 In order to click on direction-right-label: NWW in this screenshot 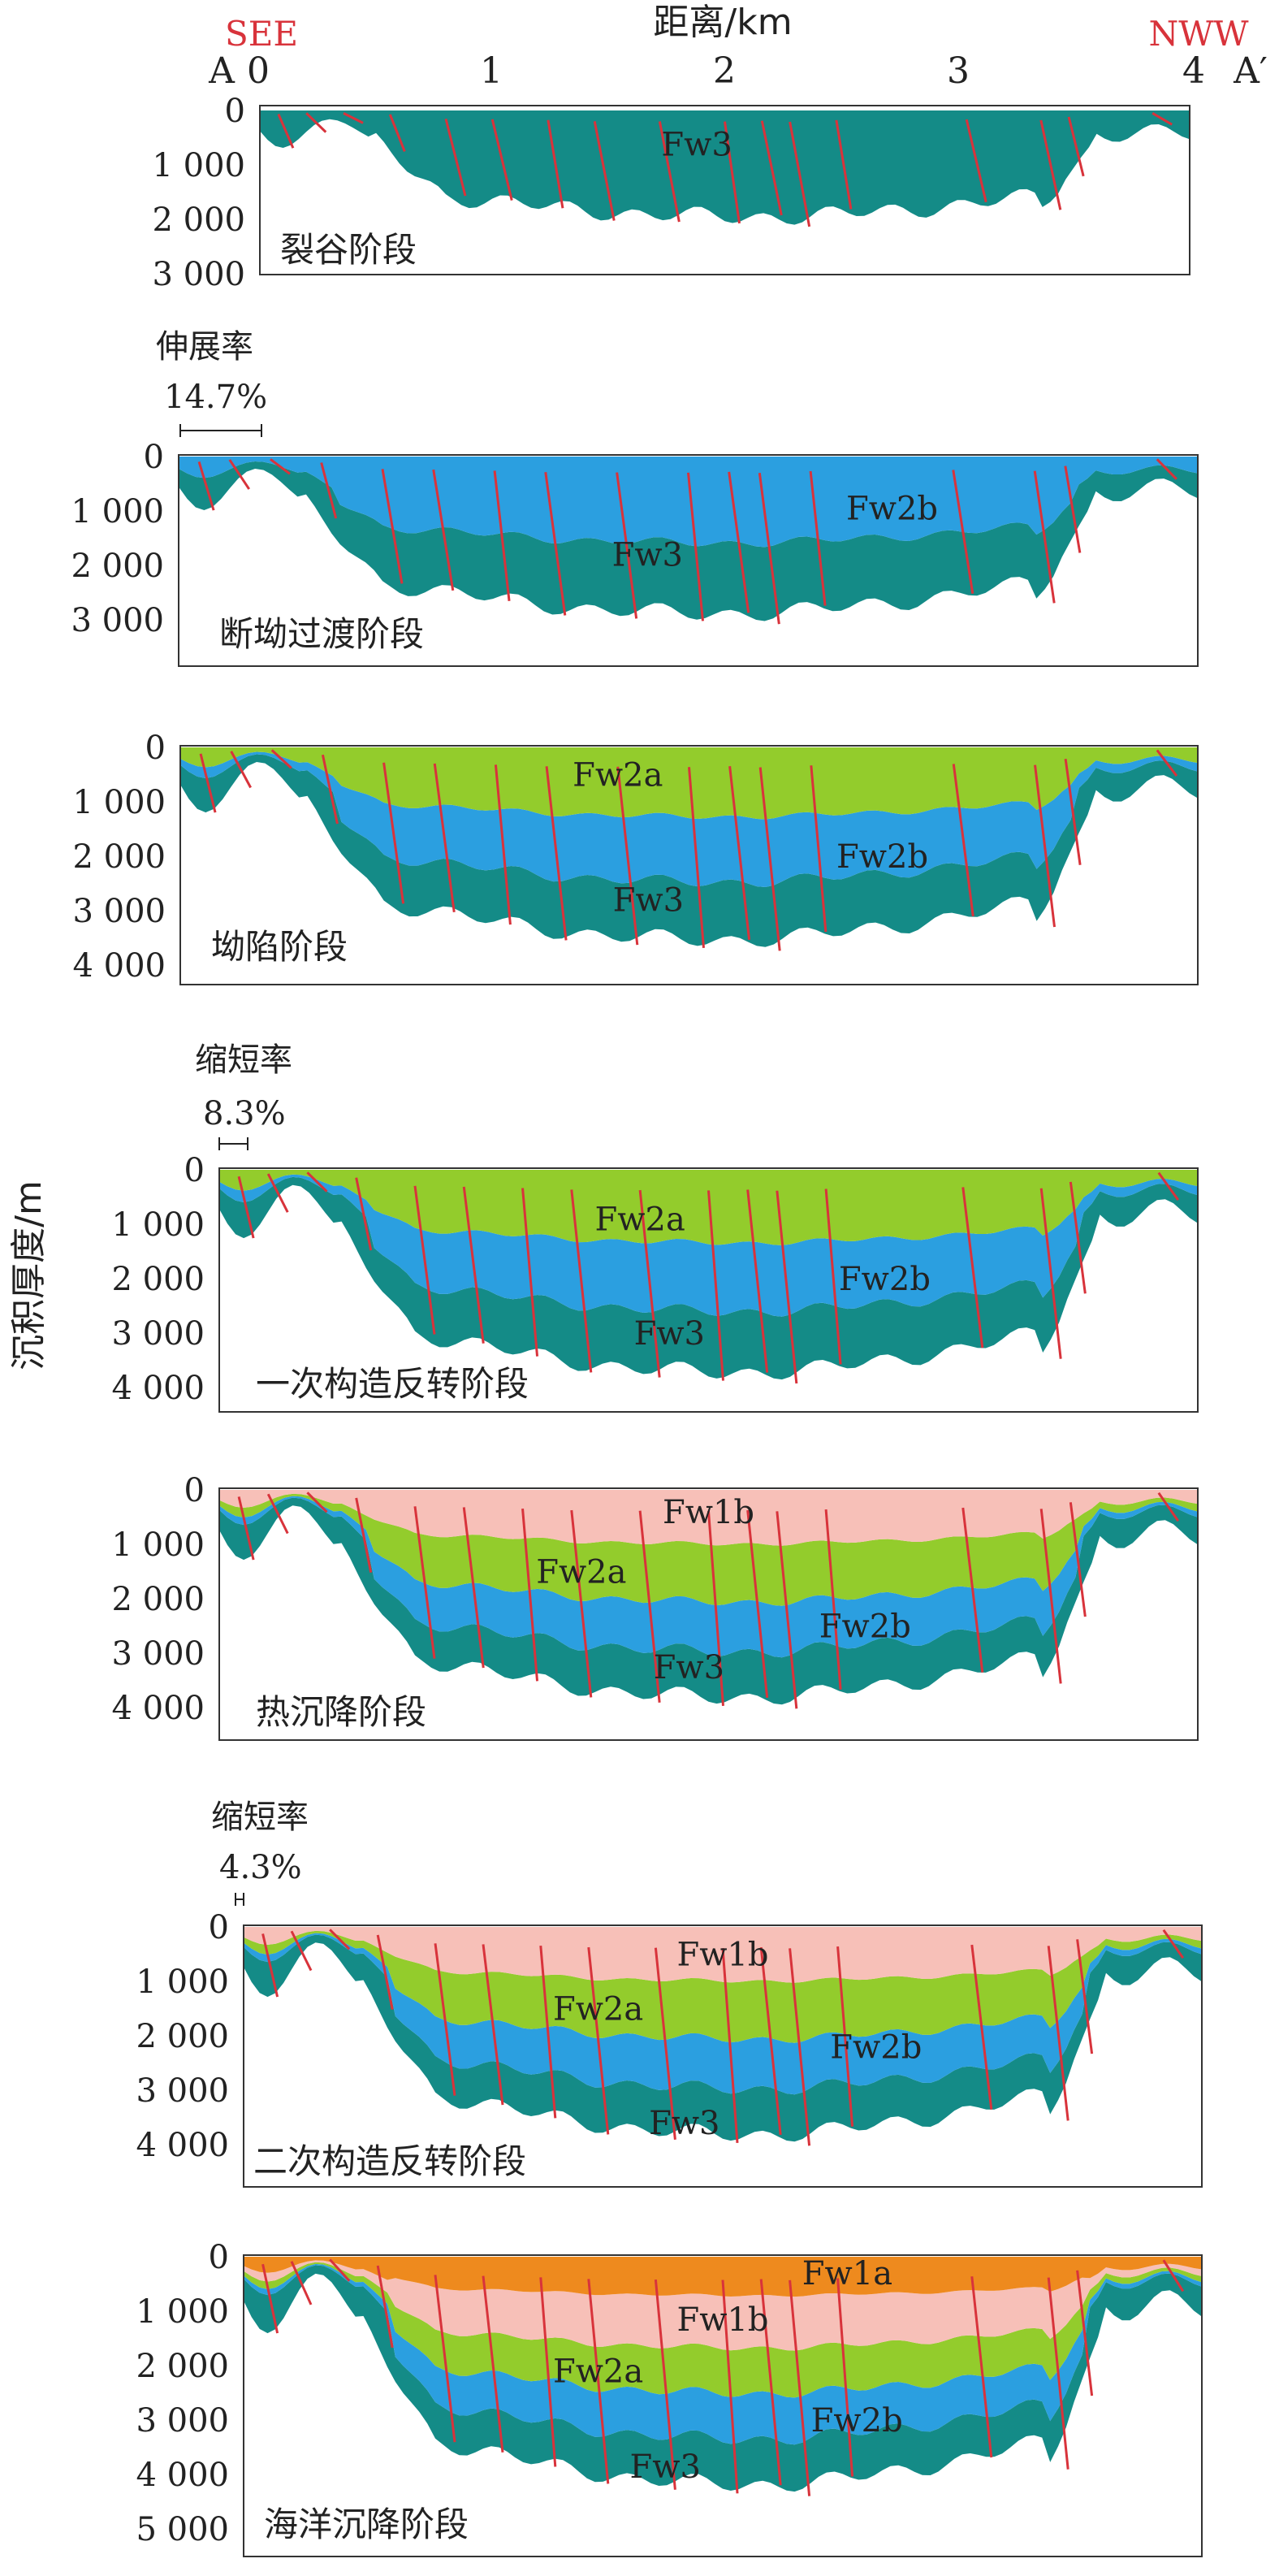, I will do `click(1198, 34)`.